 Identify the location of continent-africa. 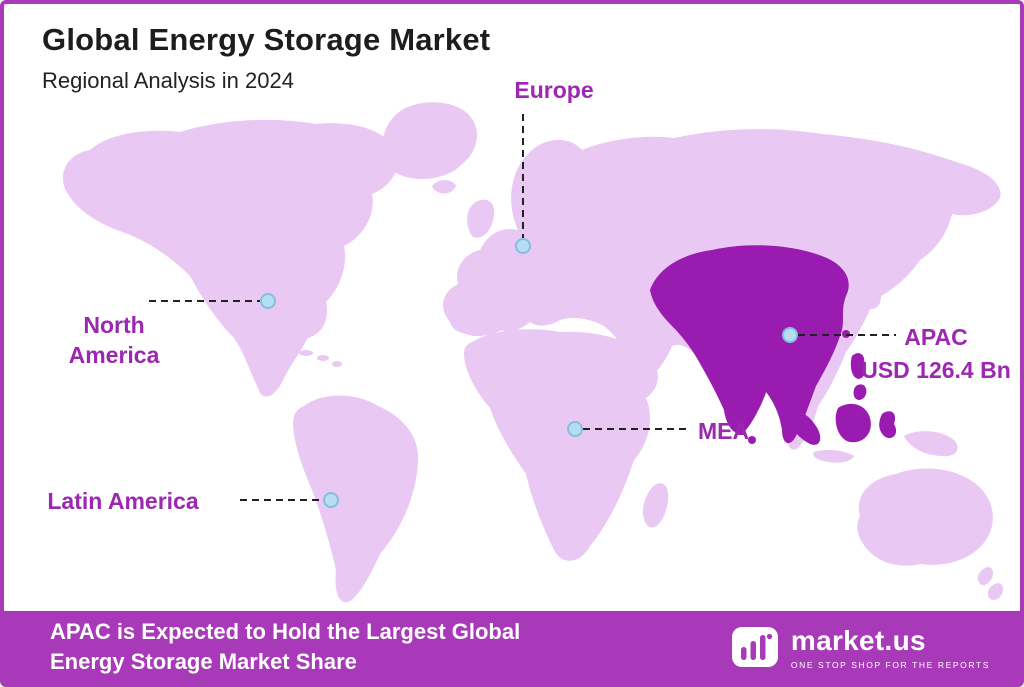
(561, 445).